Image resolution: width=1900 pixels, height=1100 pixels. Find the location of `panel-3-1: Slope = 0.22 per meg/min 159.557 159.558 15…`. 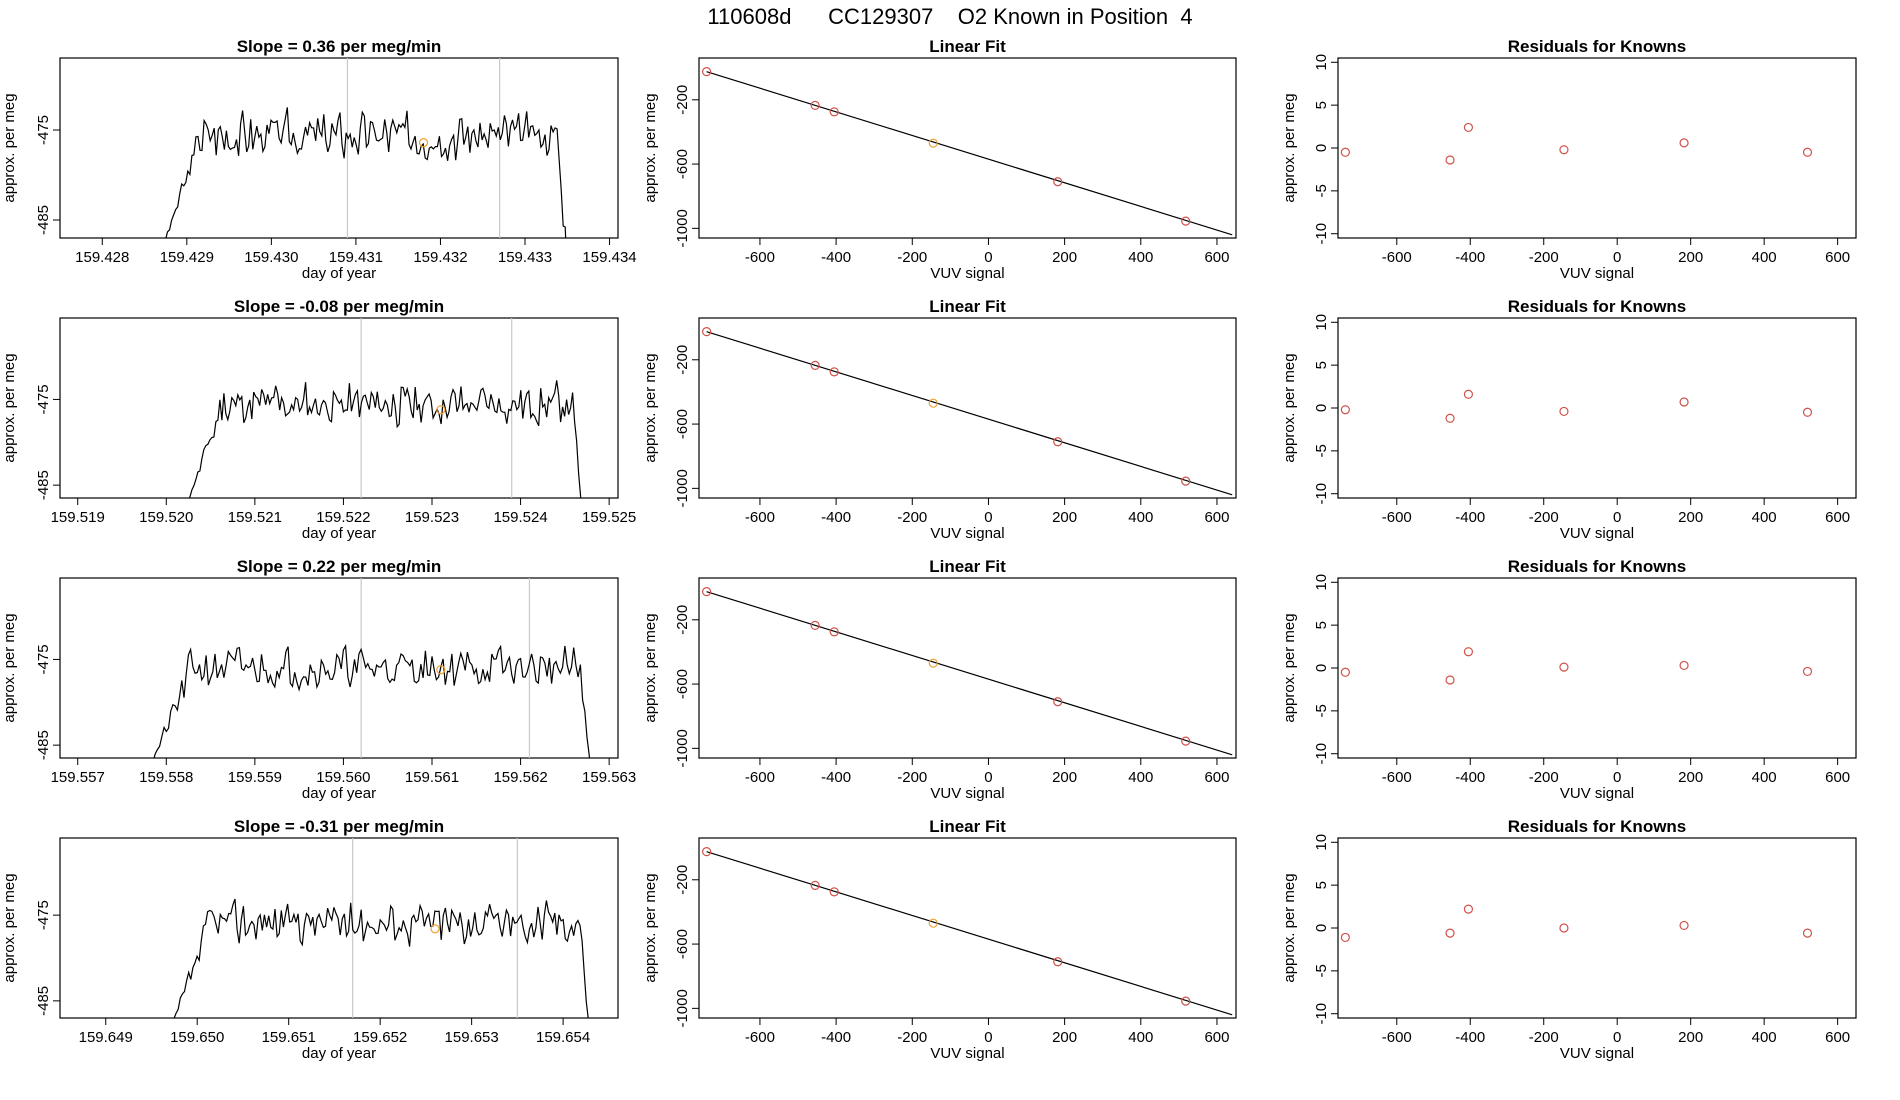

panel-3-1: Slope = 0.22 per meg/min 159.557 159.558 15… is located at coordinates (318, 679).